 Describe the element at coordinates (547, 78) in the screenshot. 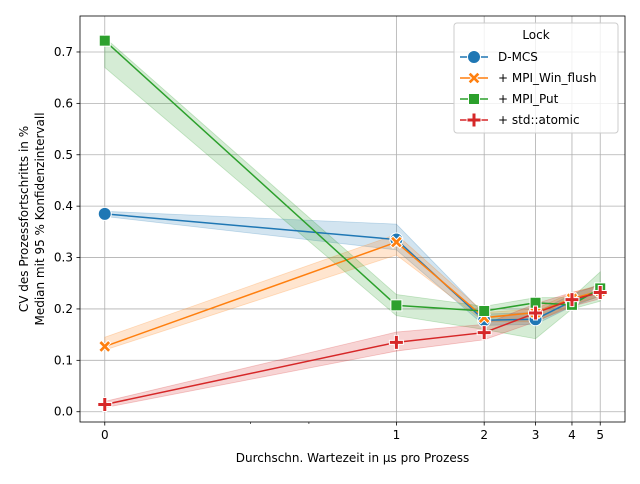

I see `legend-label: + MPI_Win_flush` at that location.